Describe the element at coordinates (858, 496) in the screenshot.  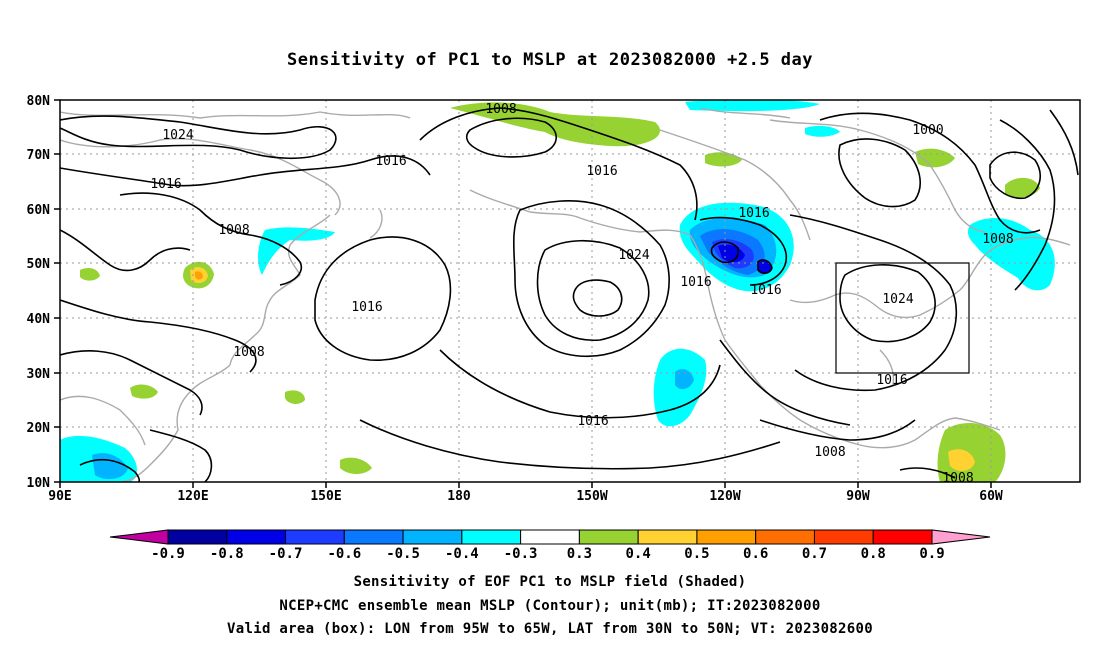
I see `lon-tick-label: 90W` at that location.